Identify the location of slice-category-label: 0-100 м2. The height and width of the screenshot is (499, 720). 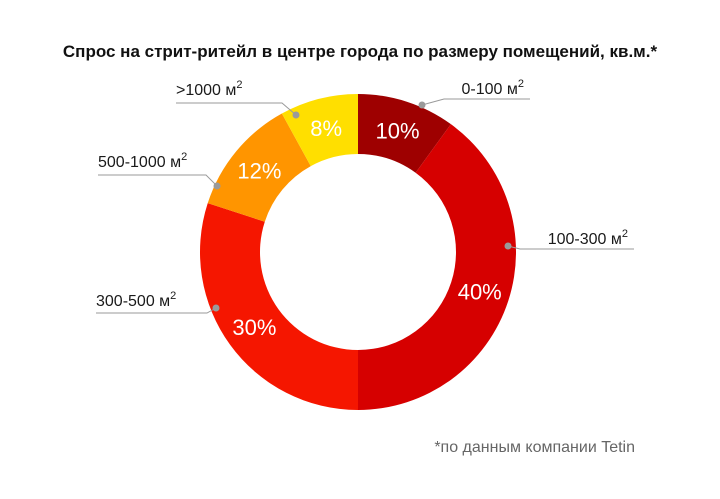
(493, 88).